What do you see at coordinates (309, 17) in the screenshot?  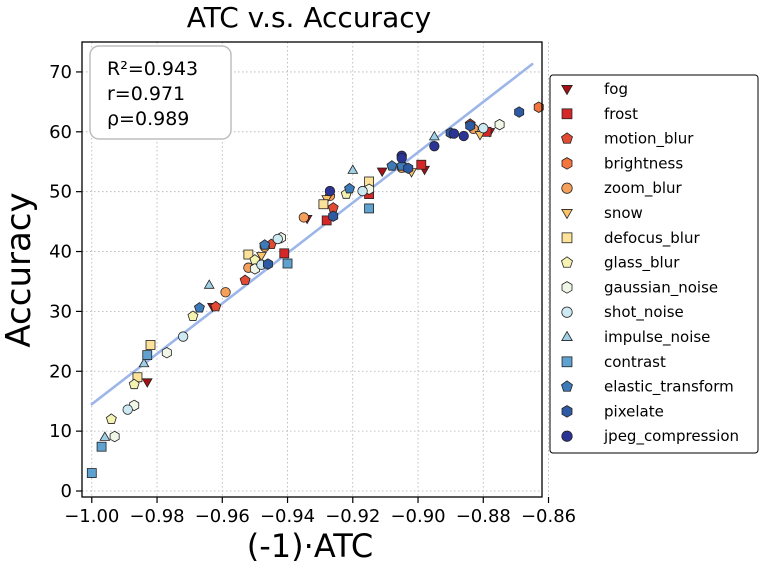 I see `chart-title: ATC v.s. Accuracy` at bounding box center [309, 17].